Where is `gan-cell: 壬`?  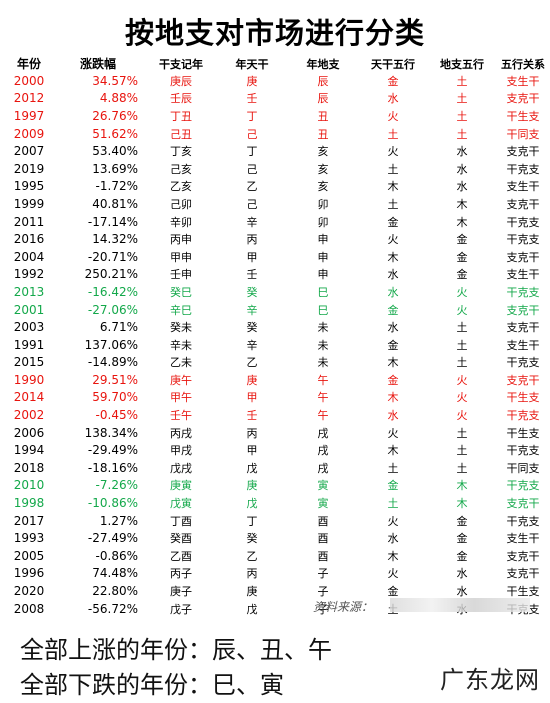
gan-cell: 壬 is located at coordinates (252, 416).